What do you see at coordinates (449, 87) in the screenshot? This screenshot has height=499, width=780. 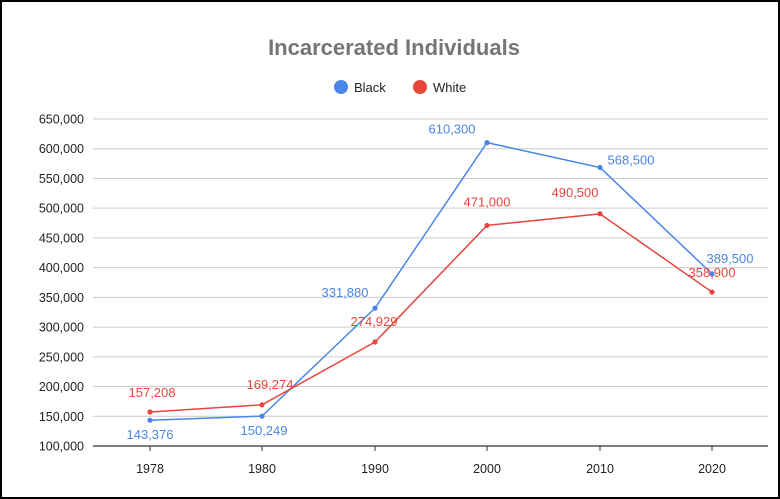 I see `legend-label-white: White` at bounding box center [449, 87].